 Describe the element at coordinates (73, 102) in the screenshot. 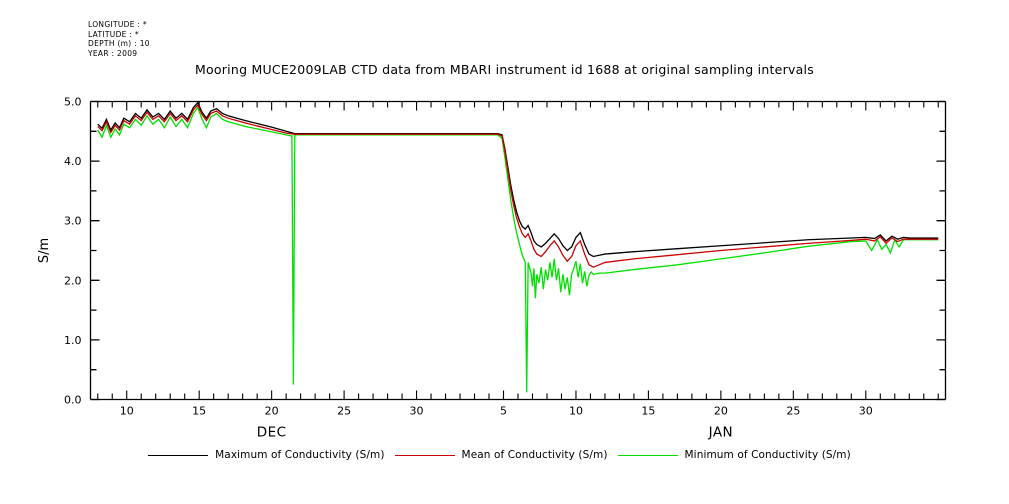

I see `y-tick-label: 5.0` at that location.